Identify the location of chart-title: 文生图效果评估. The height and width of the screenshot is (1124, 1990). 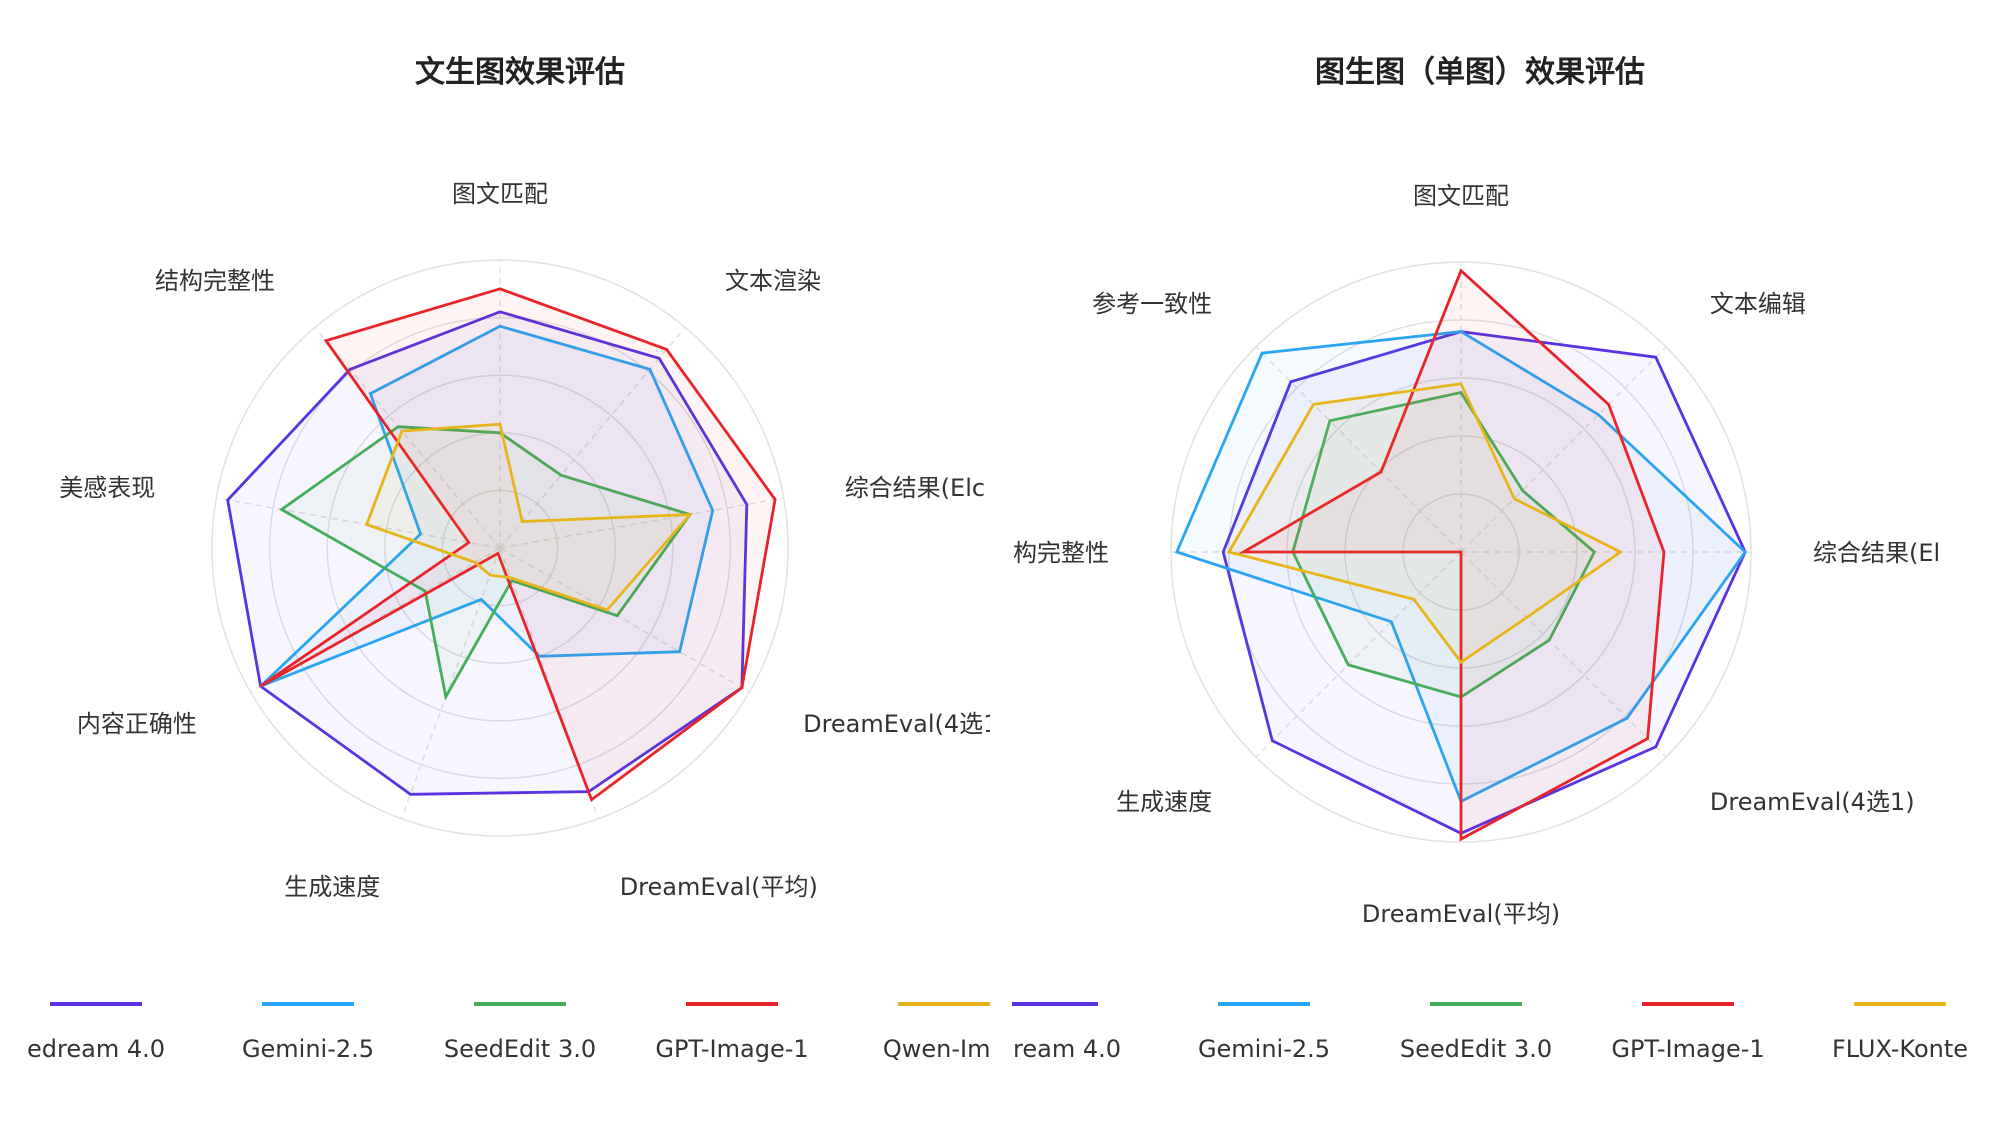
(520, 72).